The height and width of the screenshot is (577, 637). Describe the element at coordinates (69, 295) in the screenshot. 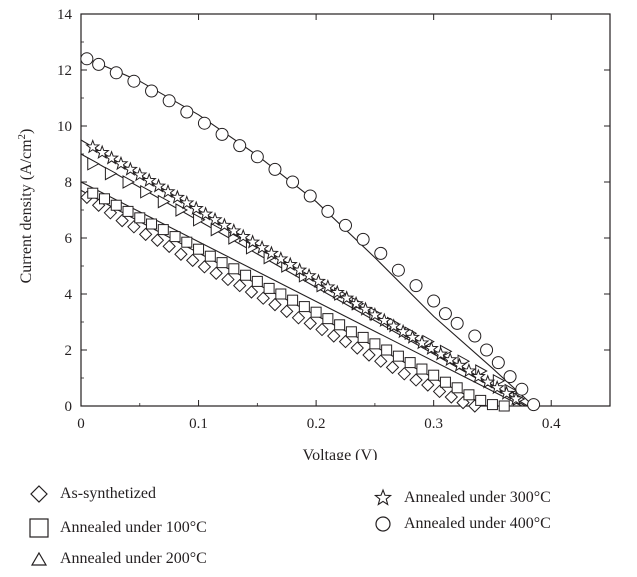

I see `y-tick-label: 4` at that location.